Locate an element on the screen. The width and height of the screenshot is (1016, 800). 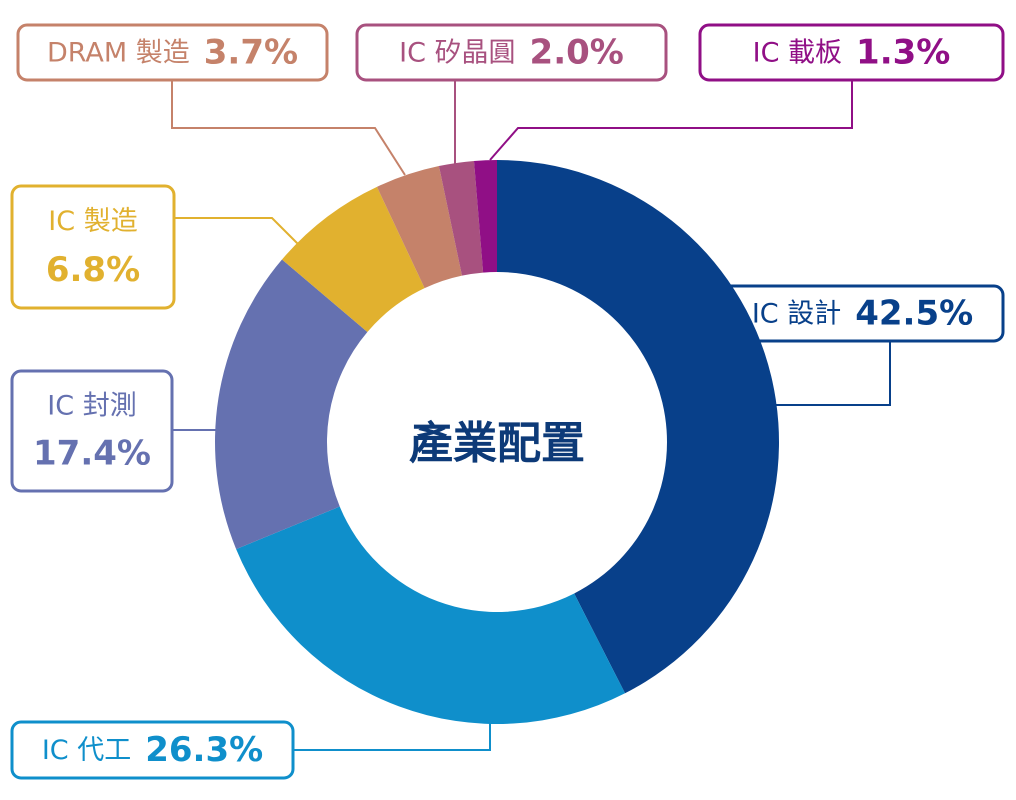
label: IC 代工 26.3% is located at coordinates (250, 750).